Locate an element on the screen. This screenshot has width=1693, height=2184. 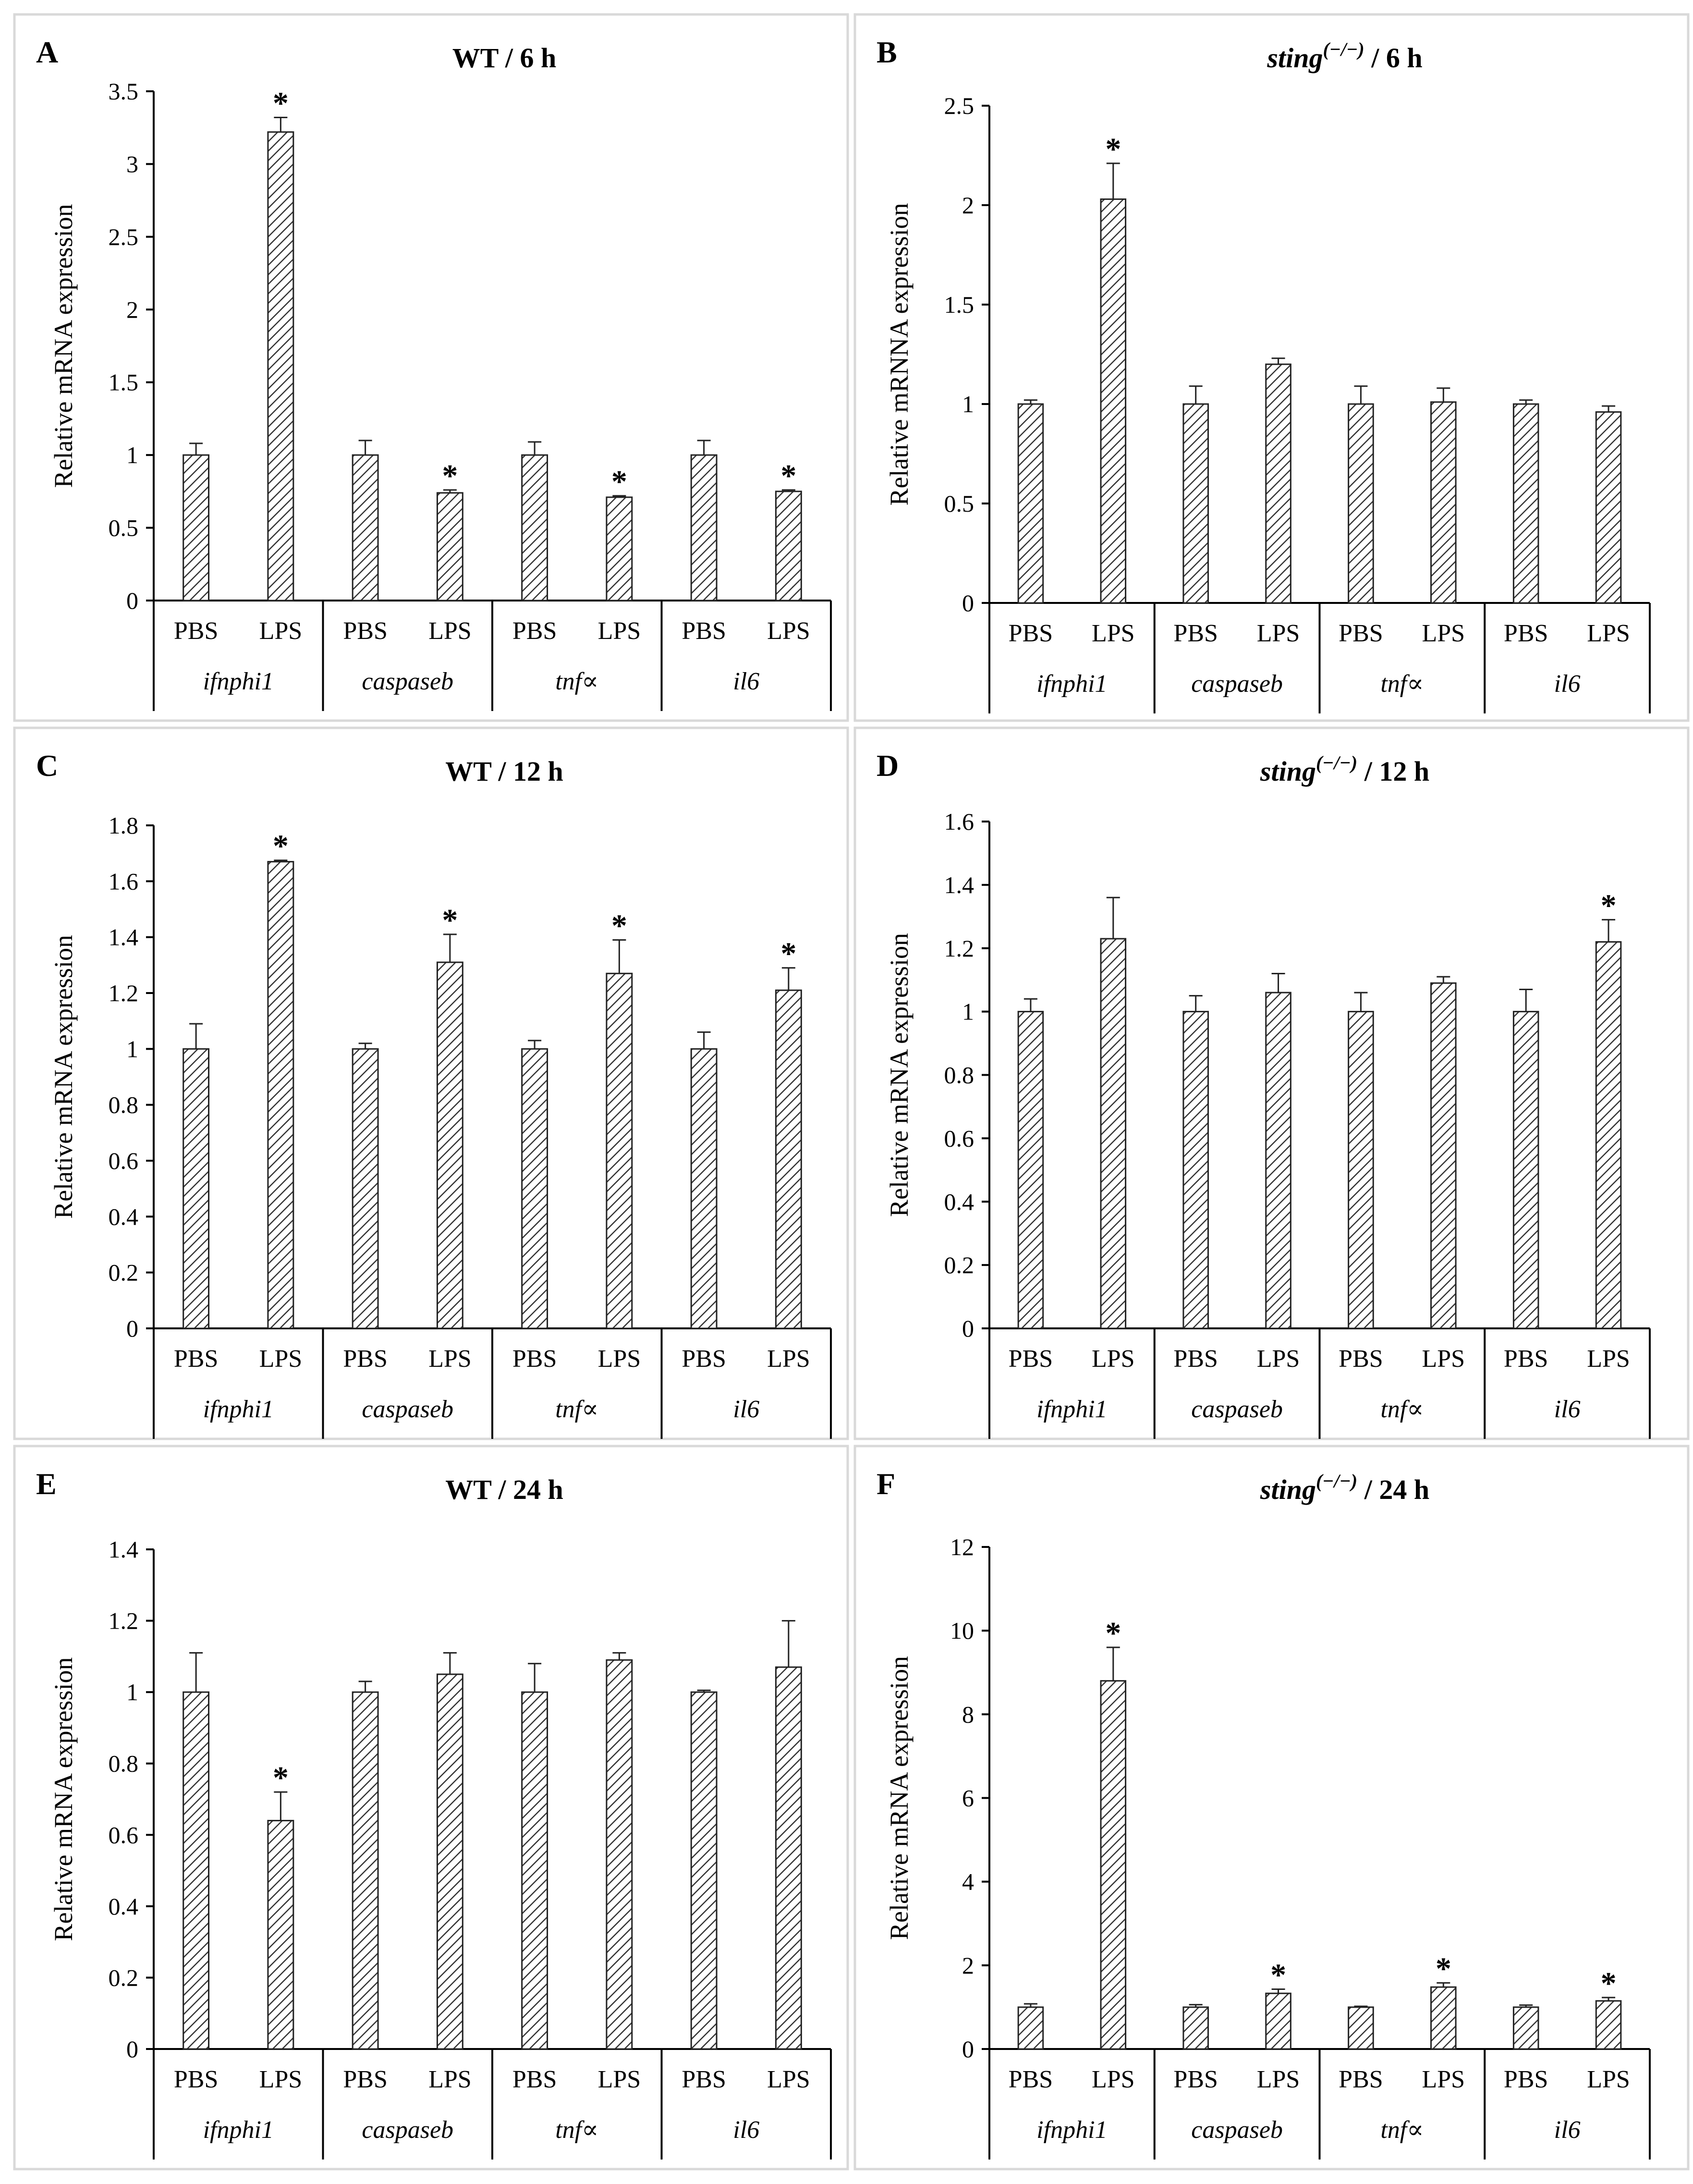
panel-letter: A is located at coordinates (47, 52).